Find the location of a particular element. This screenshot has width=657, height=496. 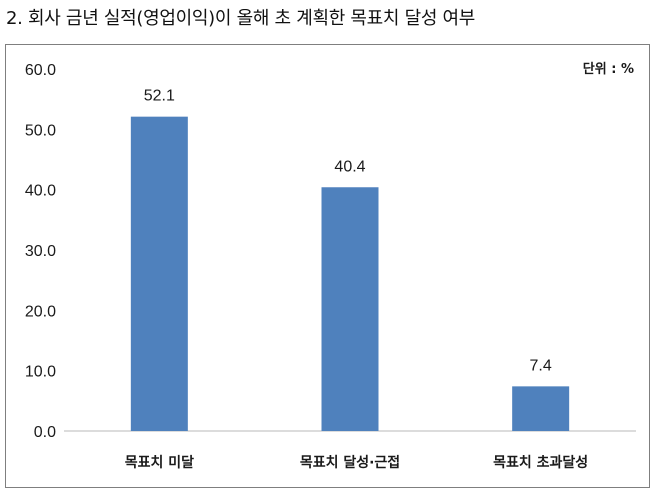

y-tick-label: 40.0 is located at coordinates (40, 191).